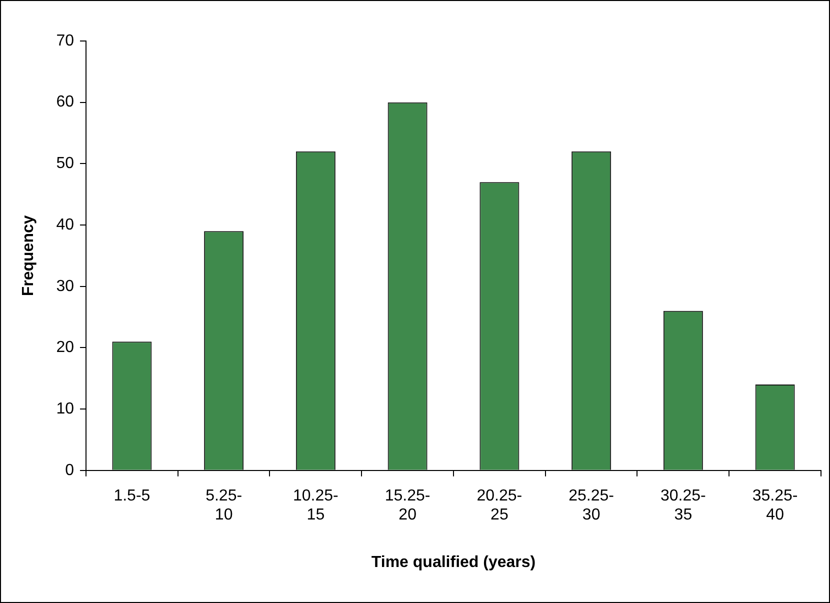 Image resolution: width=830 pixels, height=603 pixels. I want to click on x-tick-label: 15.25-20, so click(407, 505).